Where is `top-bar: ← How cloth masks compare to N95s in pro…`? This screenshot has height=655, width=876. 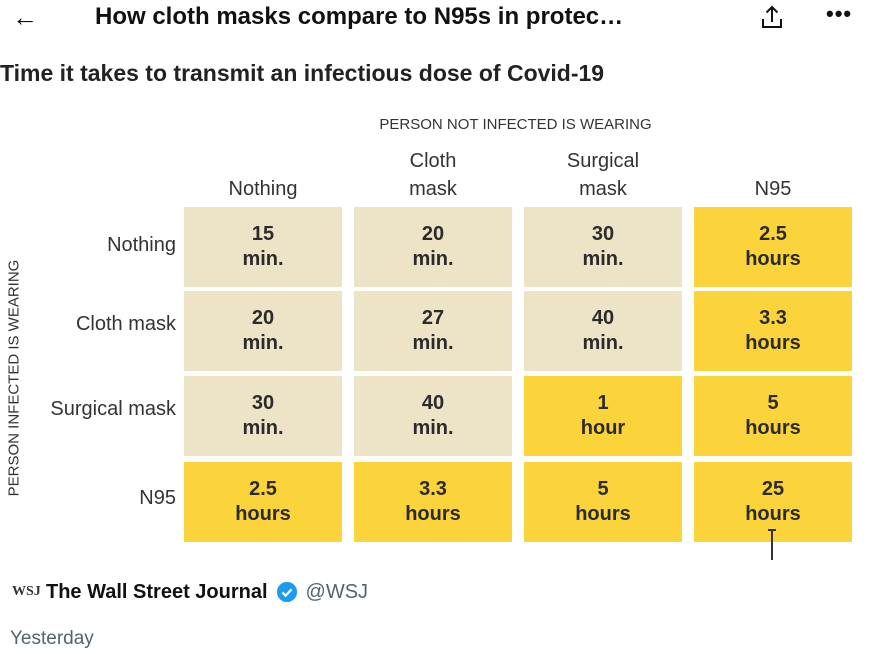 top-bar: ← How cloth masks compare to N95s in pro… is located at coordinates (438, 20).